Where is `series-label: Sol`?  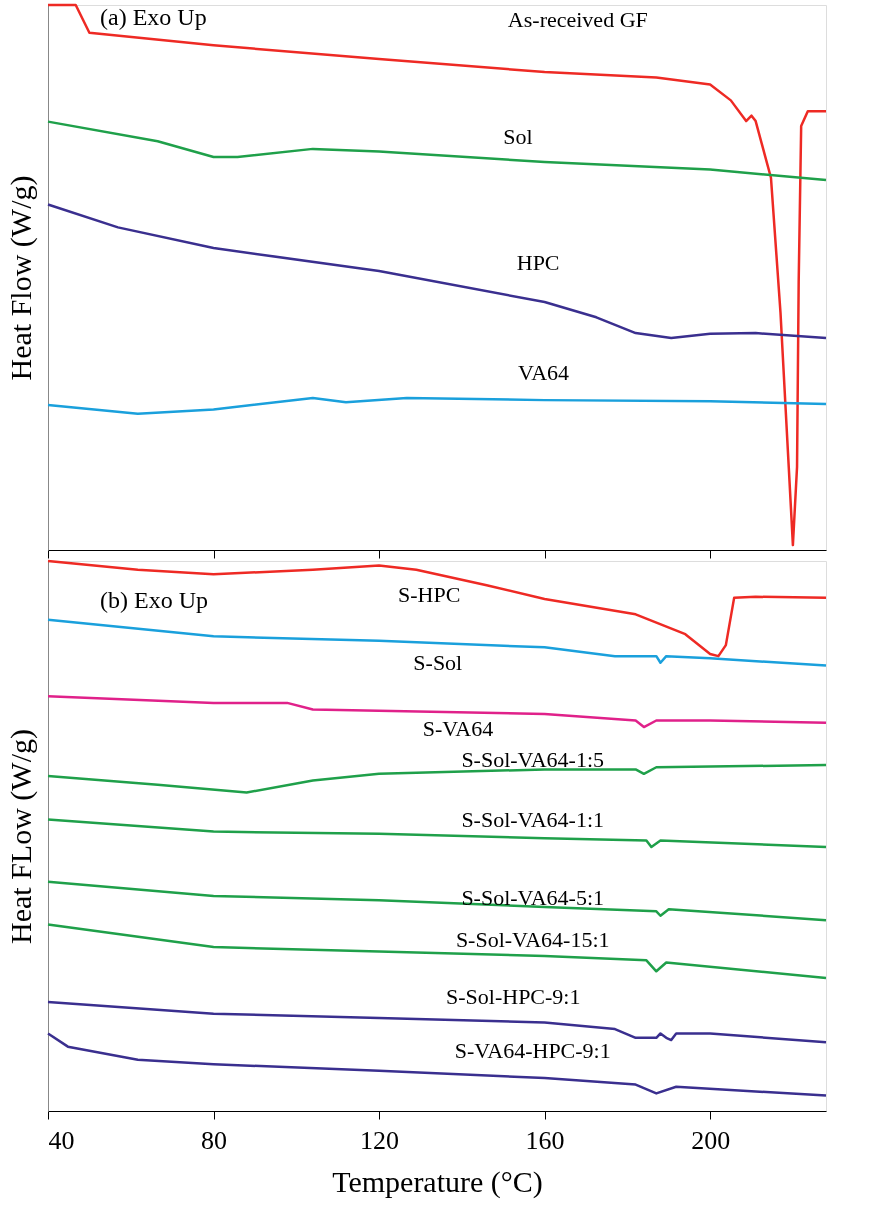 series-label: Sol is located at coordinates (518, 137).